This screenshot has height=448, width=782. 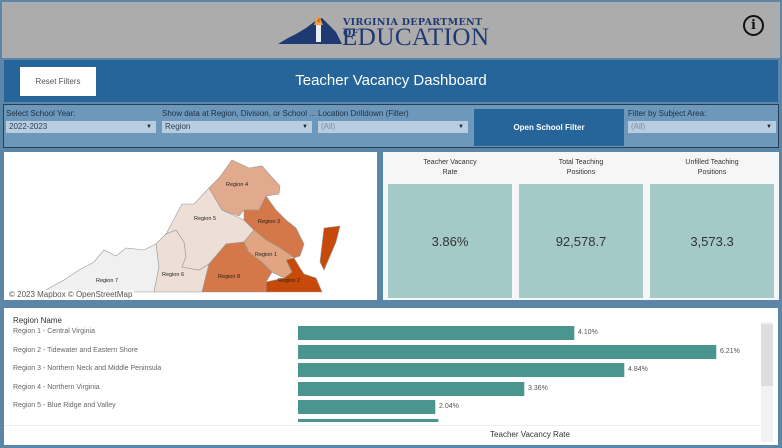 I want to click on kpi-value: 3,573.3, so click(x=712, y=241).